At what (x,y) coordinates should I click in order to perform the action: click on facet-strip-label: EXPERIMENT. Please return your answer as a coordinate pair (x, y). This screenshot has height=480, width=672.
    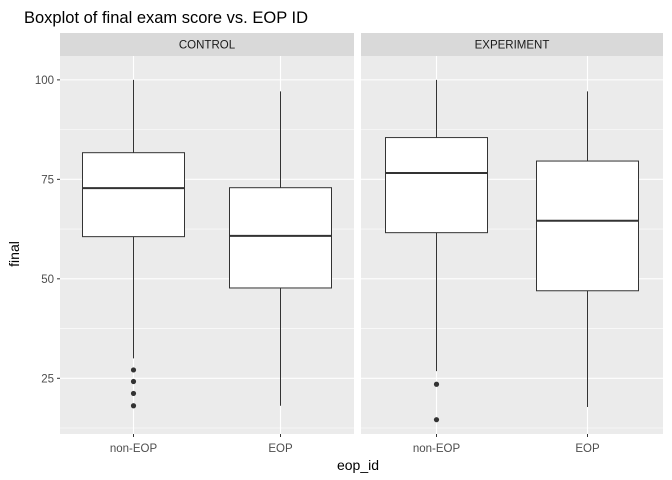
    Looking at the image, I should click on (512, 46).